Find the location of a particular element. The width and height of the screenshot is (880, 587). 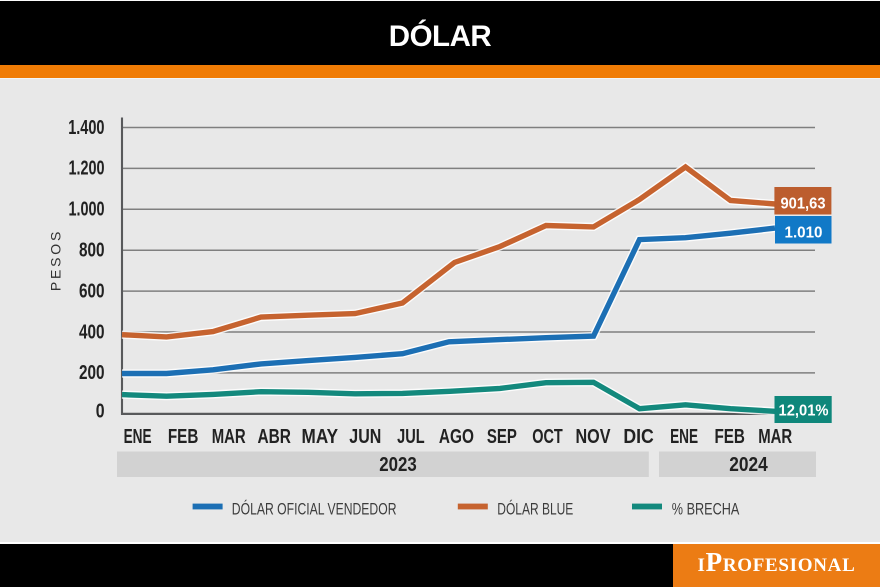

svg-text: DIC is located at coordinates (638, 437).